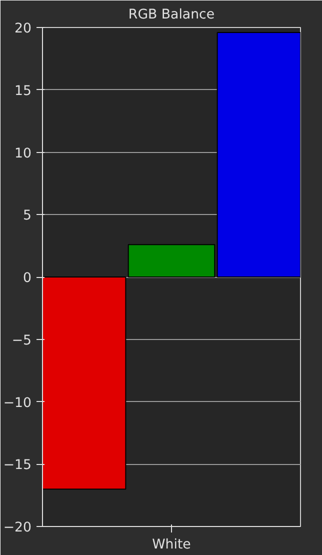 The width and height of the screenshot is (322, 555). What do you see at coordinates (23, 91) in the screenshot?
I see `y-tick-label: 15` at bounding box center [23, 91].